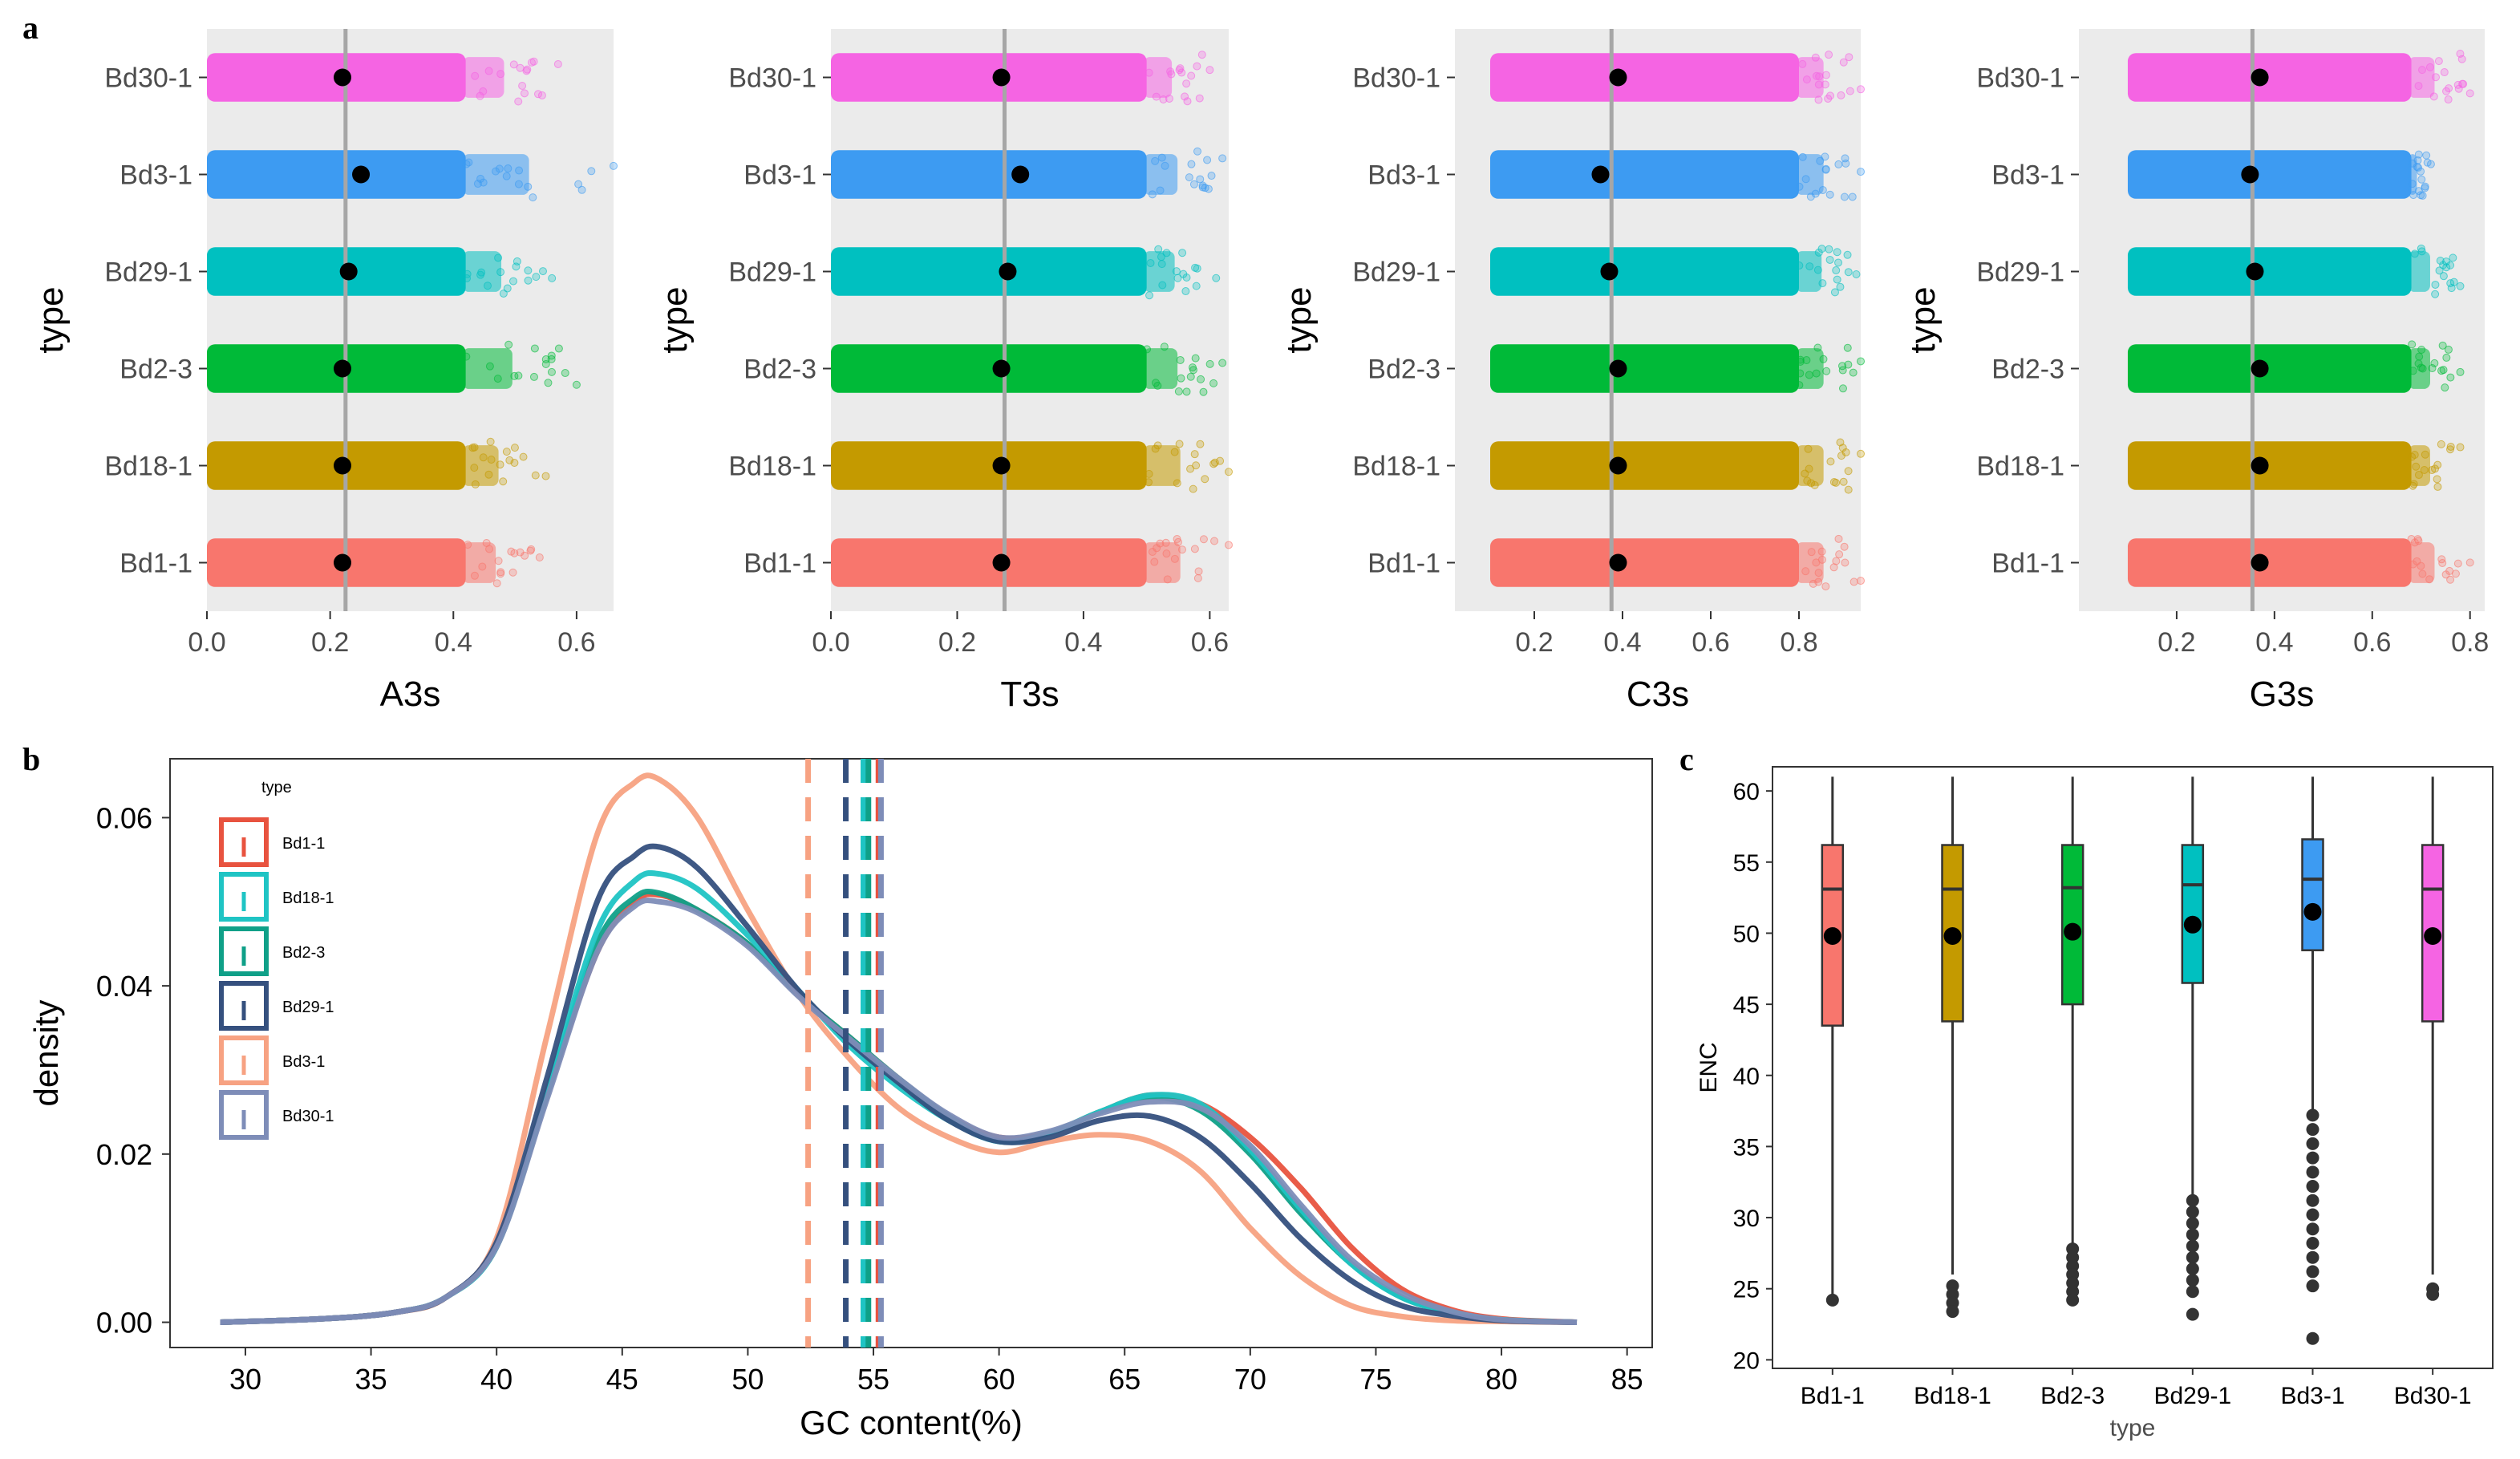 The height and width of the screenshot is (1459, 2520). What do you see at coordinates (2133, 1428) in the screenshot?
I see `x-axis-title: type` at bounding box center [2133, 1428].